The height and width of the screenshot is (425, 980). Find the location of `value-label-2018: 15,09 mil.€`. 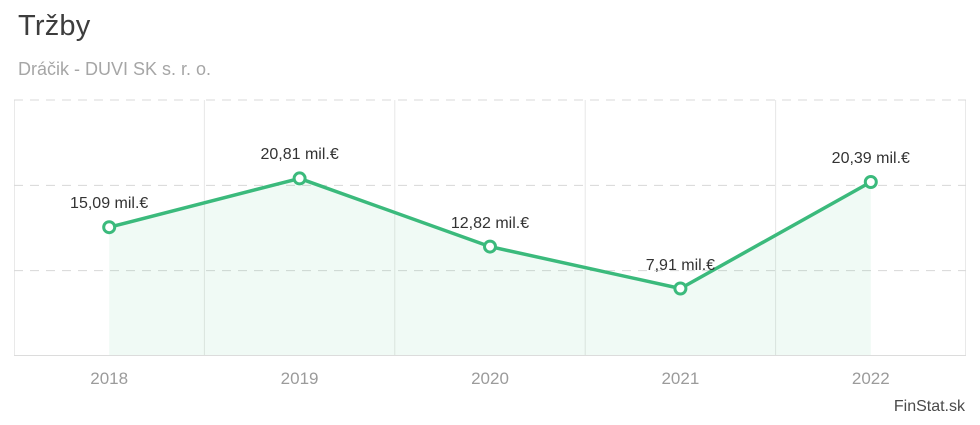

value-label-2018: 15,09 mil.€ is located at coordinates (109, 204).